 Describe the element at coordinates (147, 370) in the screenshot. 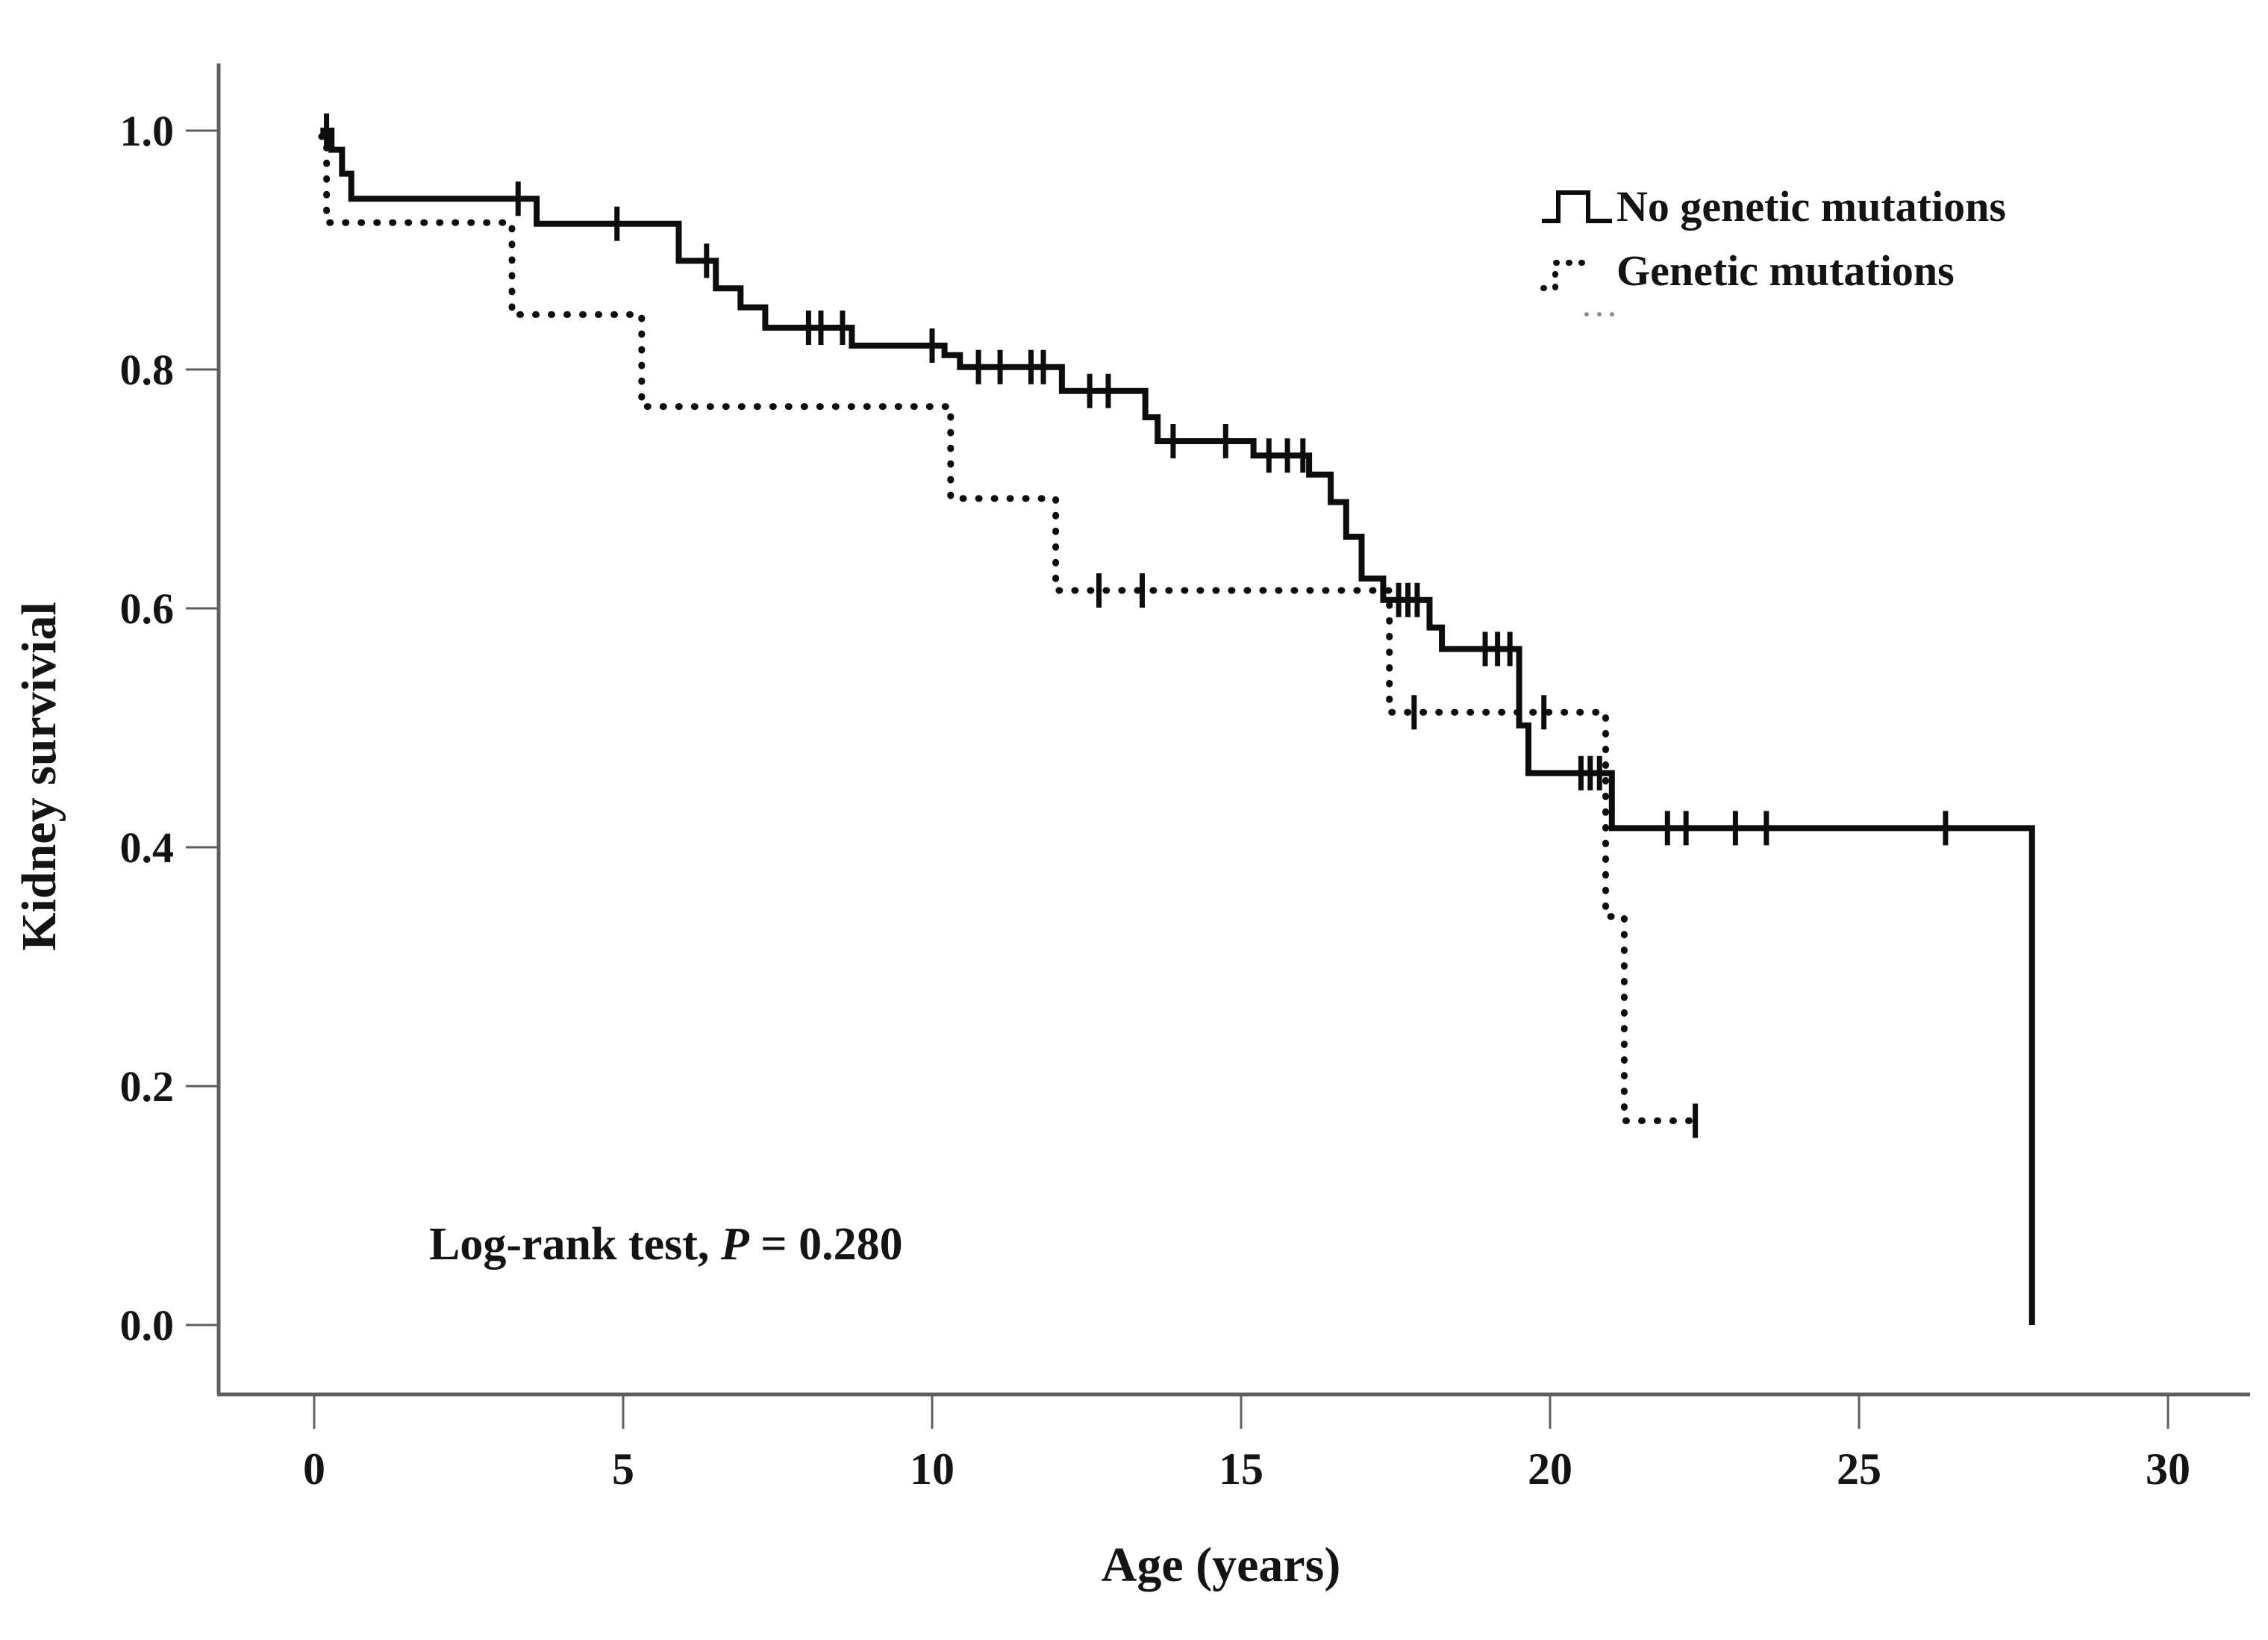

I see `y-tick-label: 0.8` at that location.